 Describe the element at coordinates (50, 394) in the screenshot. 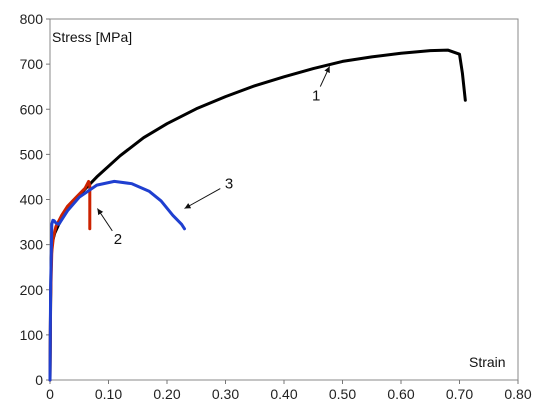

I see `x-tick-label: 0` at that location.